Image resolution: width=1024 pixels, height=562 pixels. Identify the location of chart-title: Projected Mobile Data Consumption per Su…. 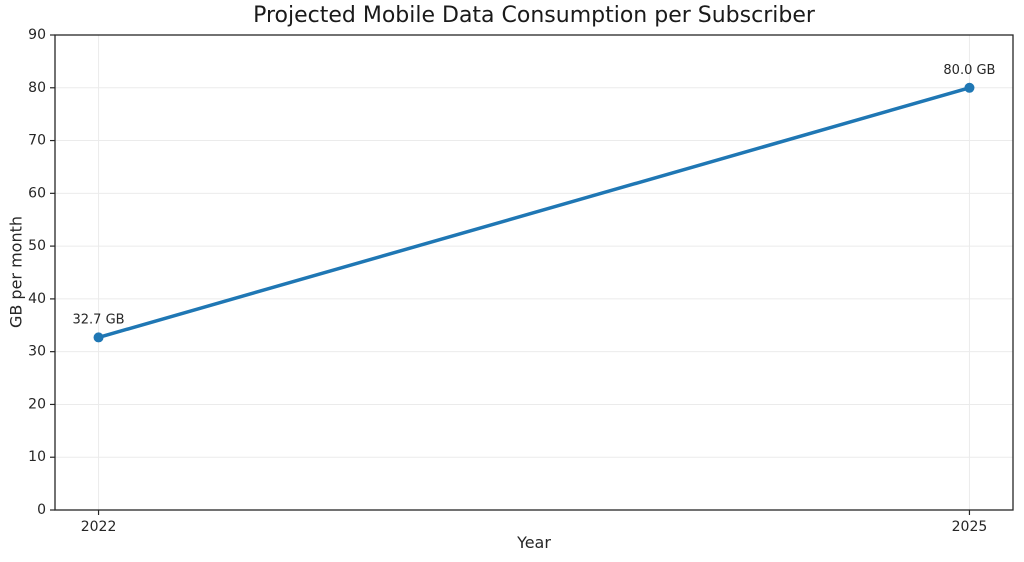
(534, 15).